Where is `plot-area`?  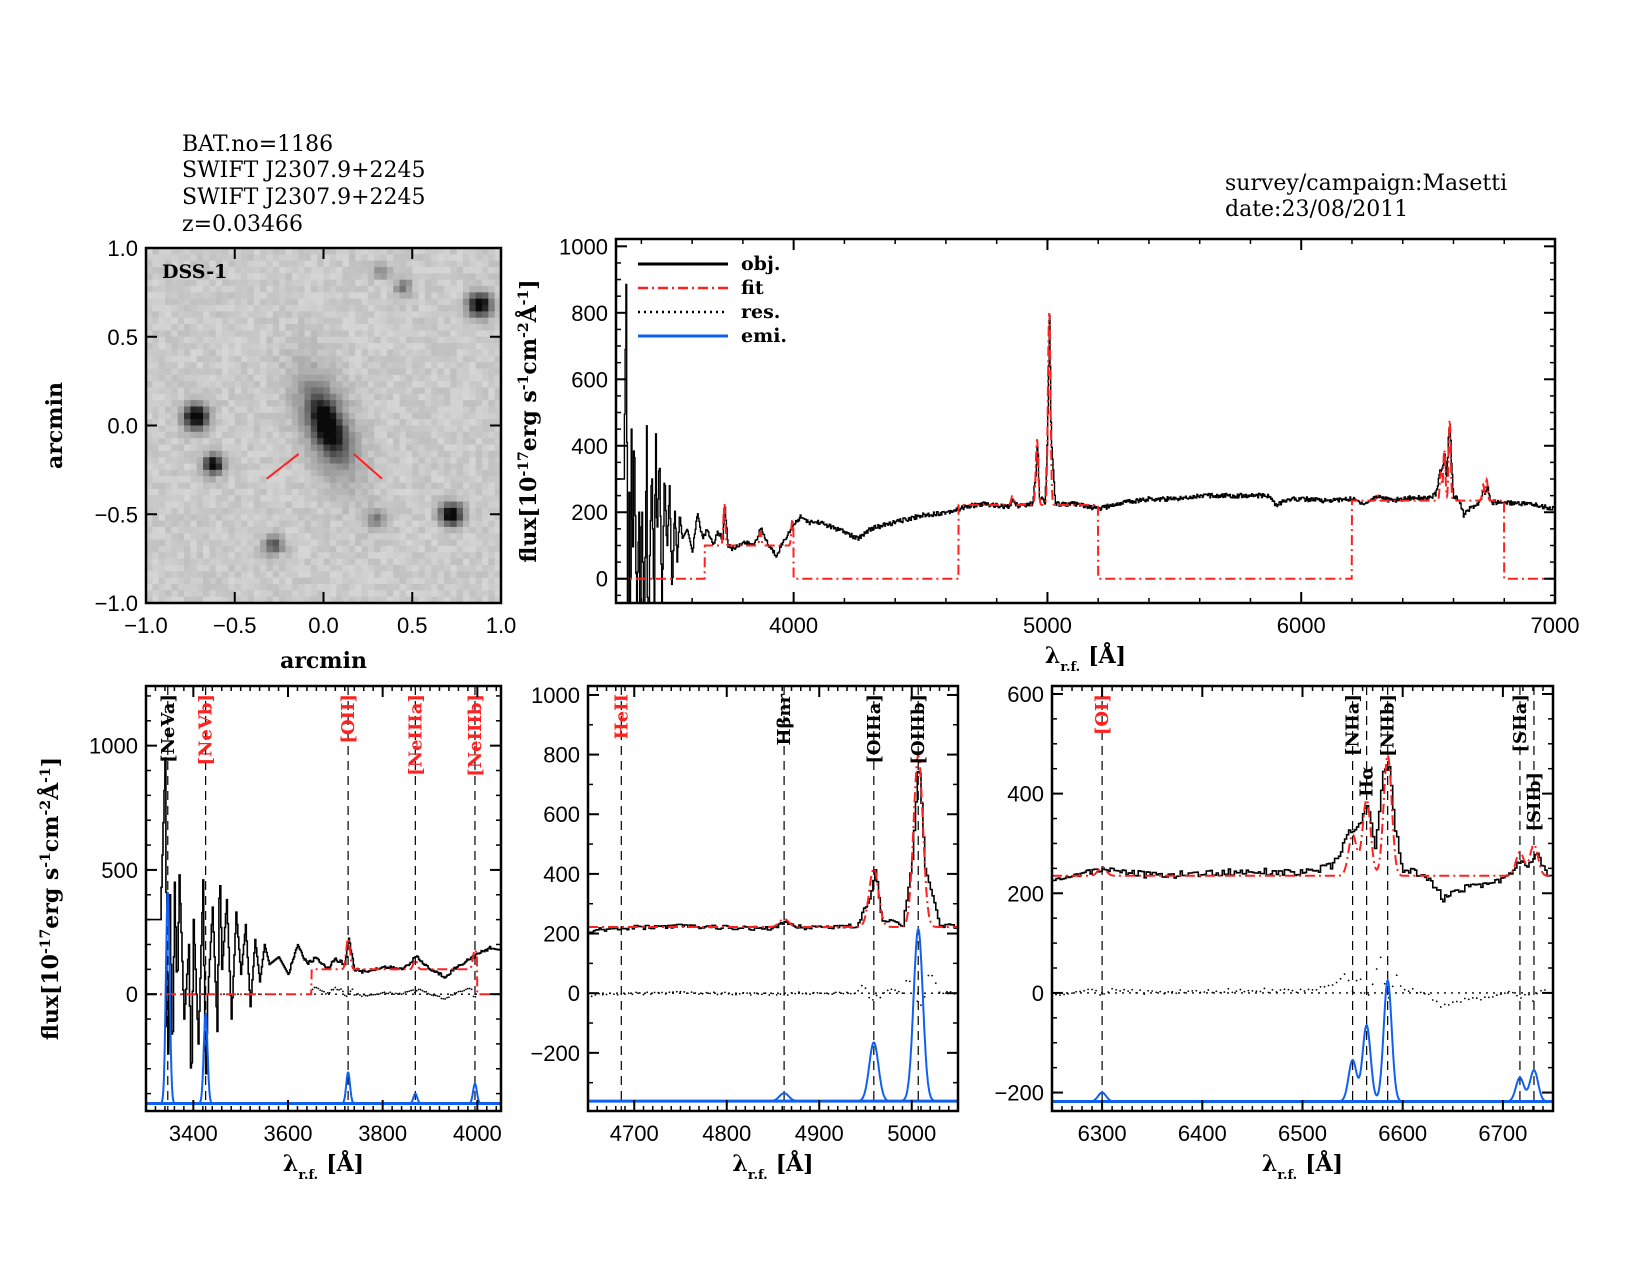 plot-area is located at coordinates (1302, 898).